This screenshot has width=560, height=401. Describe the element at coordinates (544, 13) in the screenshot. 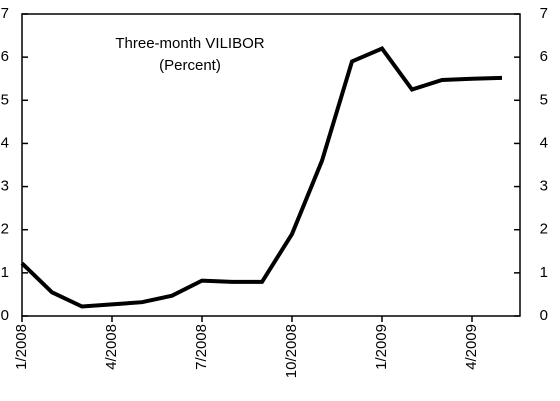

I see `y2-tick-label: 7` at that location.